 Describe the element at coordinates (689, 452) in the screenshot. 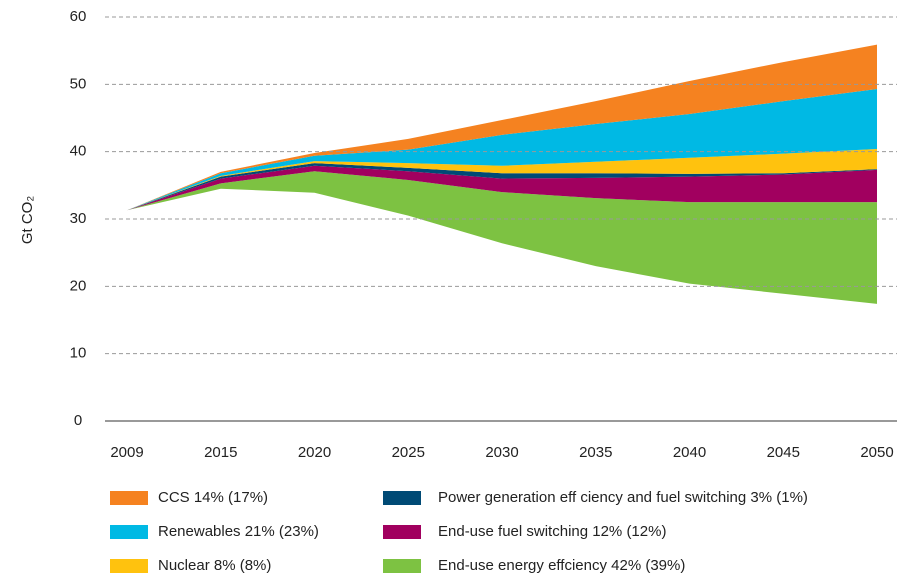

I see `x-tick-label: 2040` at that location.